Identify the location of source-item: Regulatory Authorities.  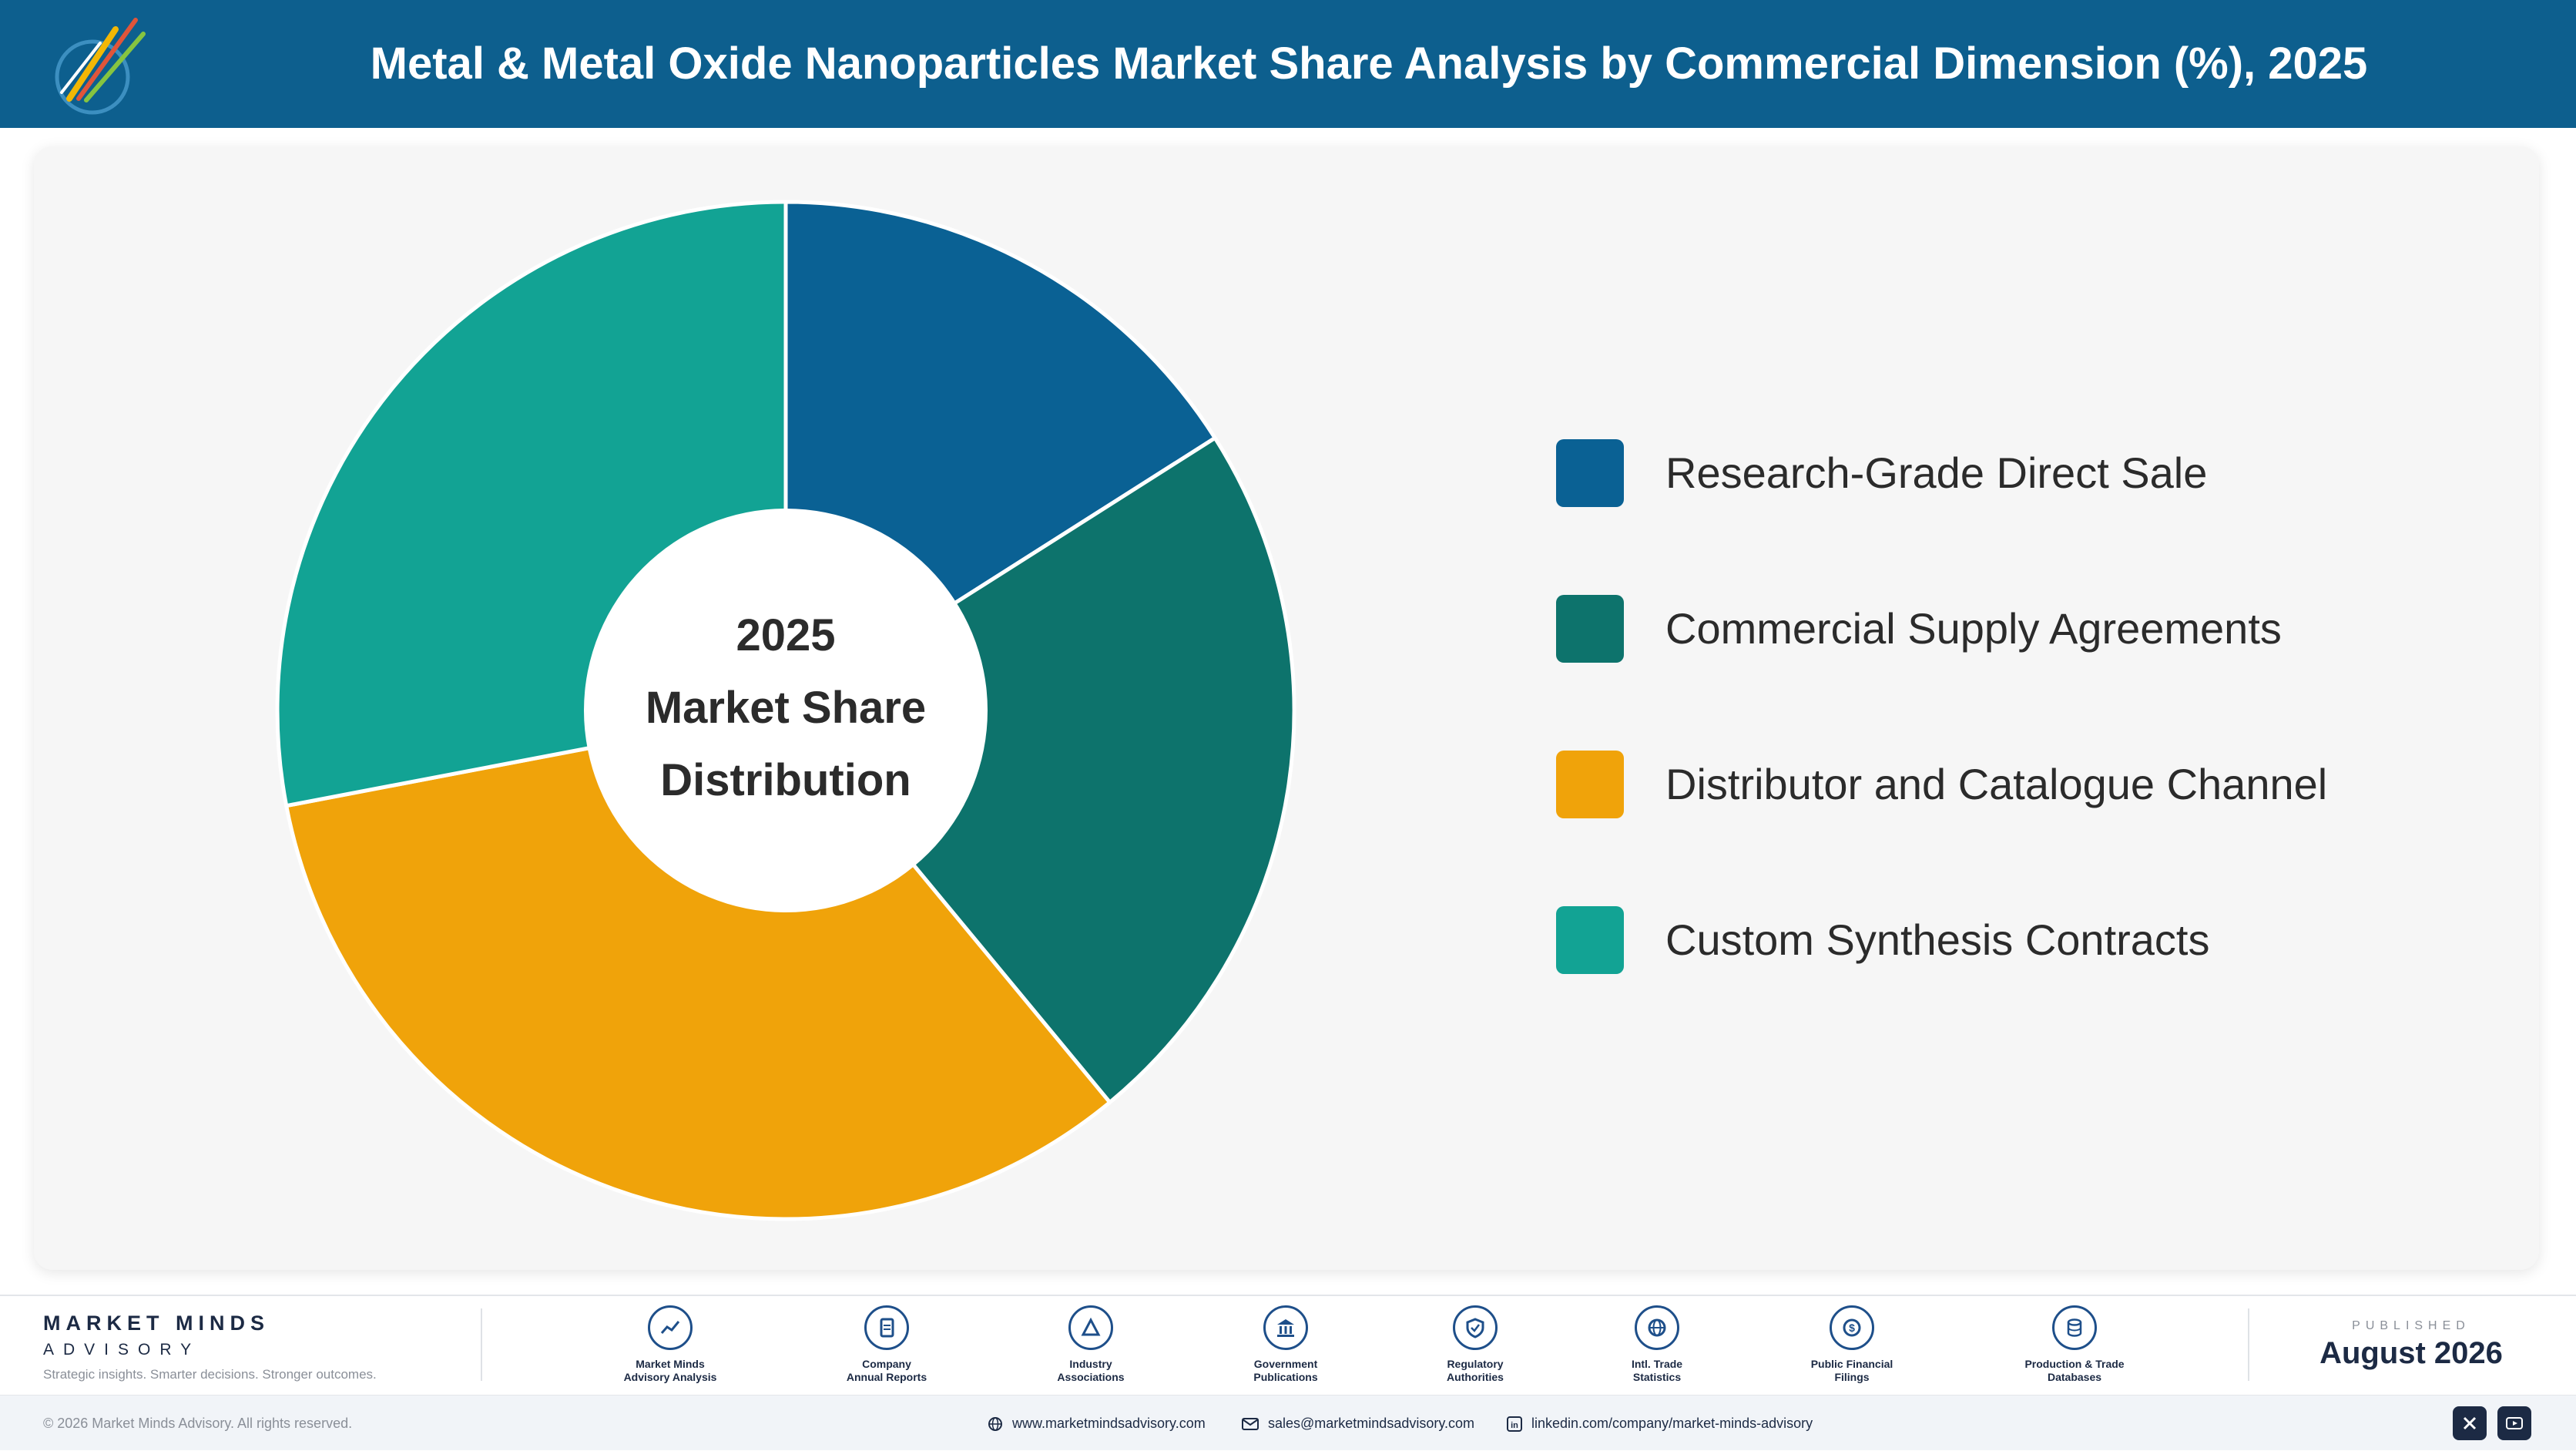
(1475, 1344).